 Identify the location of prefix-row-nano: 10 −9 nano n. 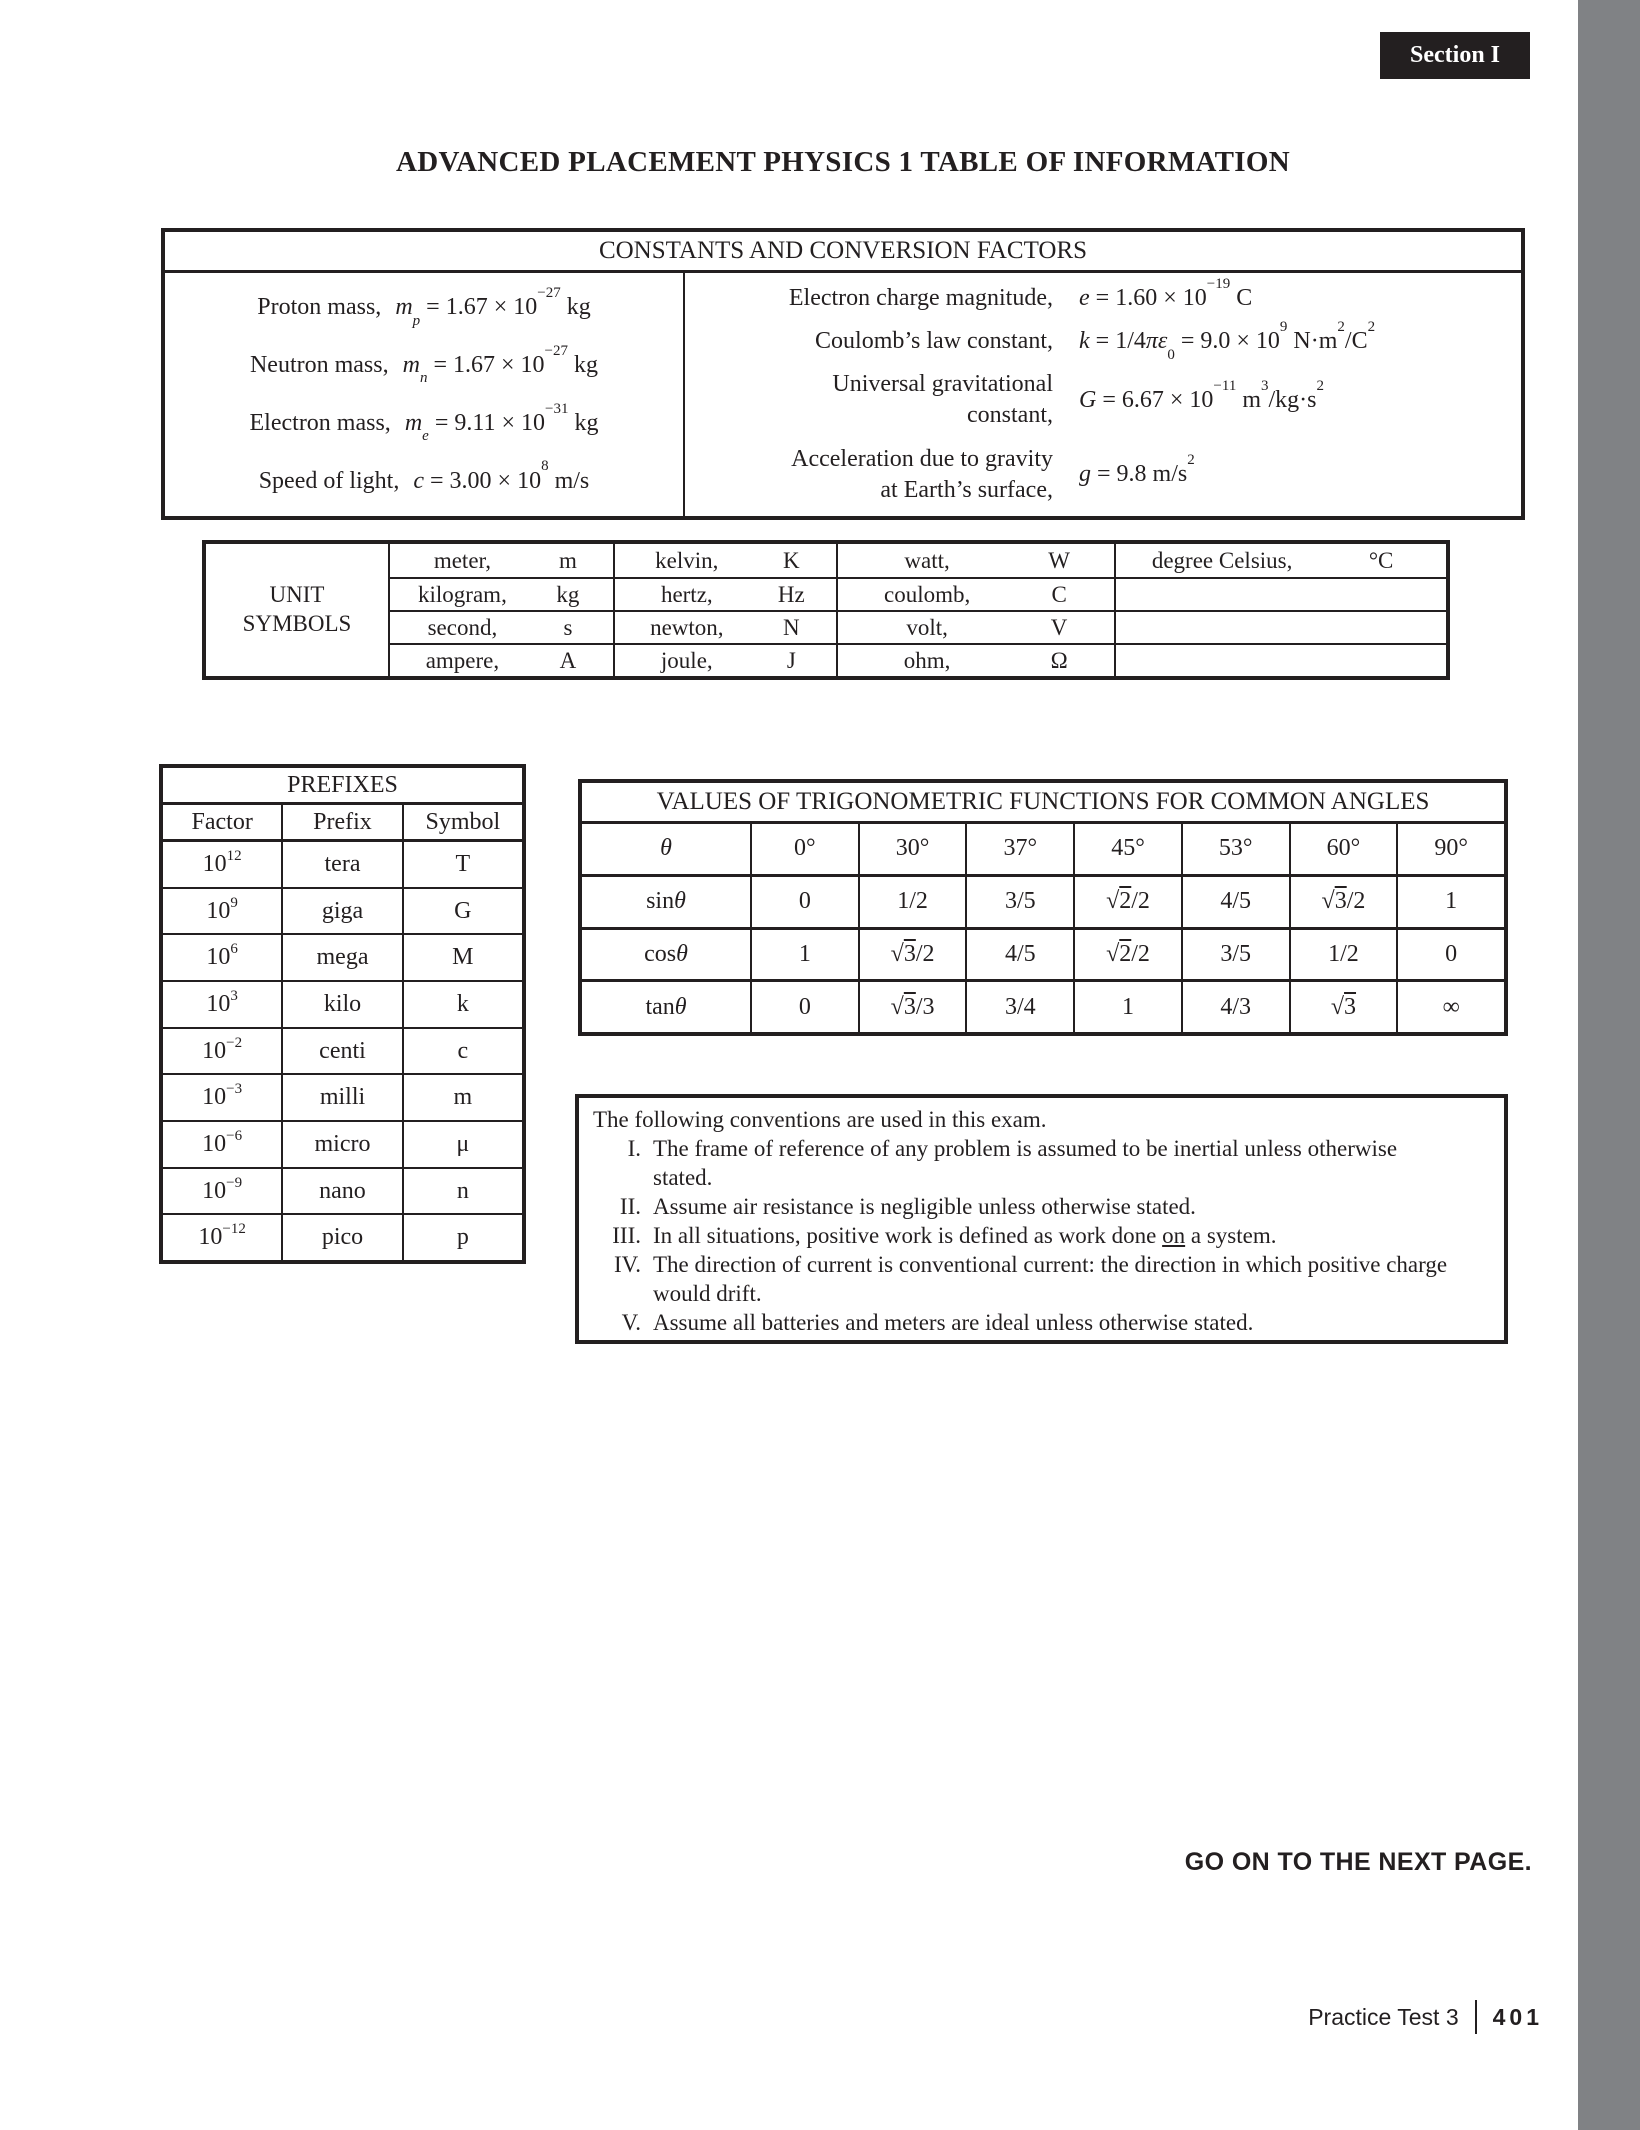
(342, 1192).